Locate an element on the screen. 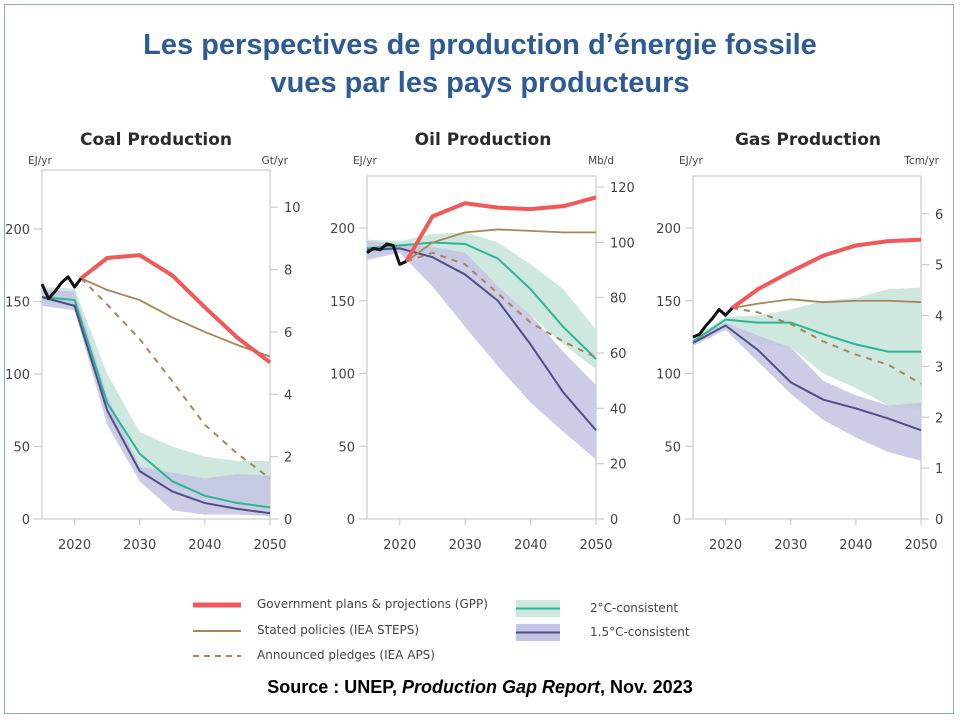  right-unit-label: Tcm/yr is located at coordinates (921, 161).